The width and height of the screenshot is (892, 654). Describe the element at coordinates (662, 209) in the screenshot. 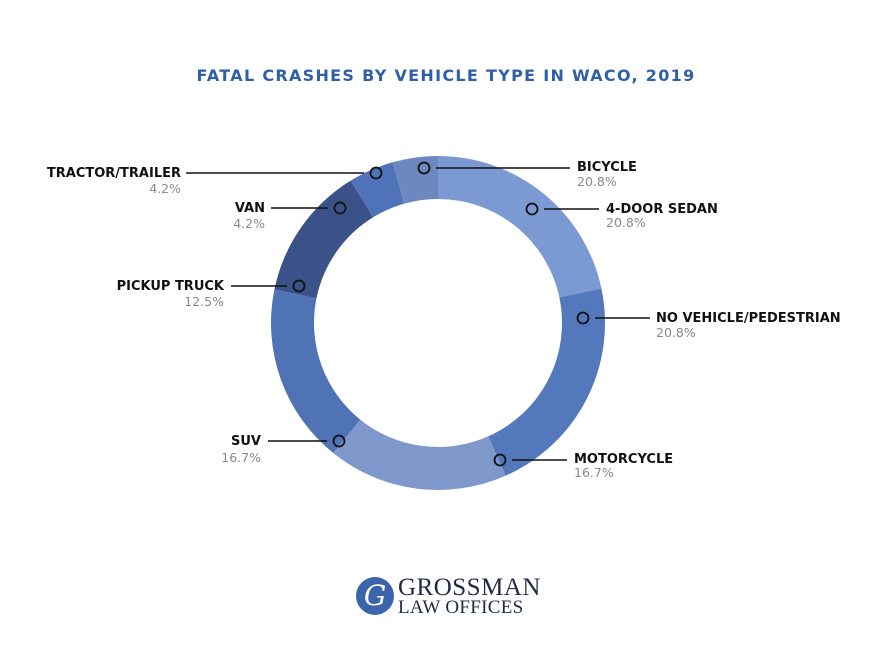

I see `label-4-door-sedan: 4-DOOR SEDAN` at that location.